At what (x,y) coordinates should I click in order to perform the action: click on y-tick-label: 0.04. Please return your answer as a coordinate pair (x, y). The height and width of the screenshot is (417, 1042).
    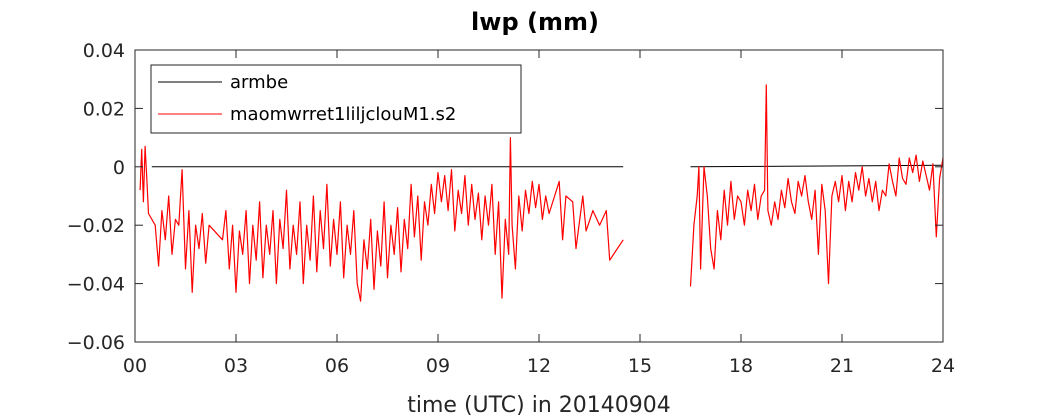
    Looking at the image, I should click on (104, 51).